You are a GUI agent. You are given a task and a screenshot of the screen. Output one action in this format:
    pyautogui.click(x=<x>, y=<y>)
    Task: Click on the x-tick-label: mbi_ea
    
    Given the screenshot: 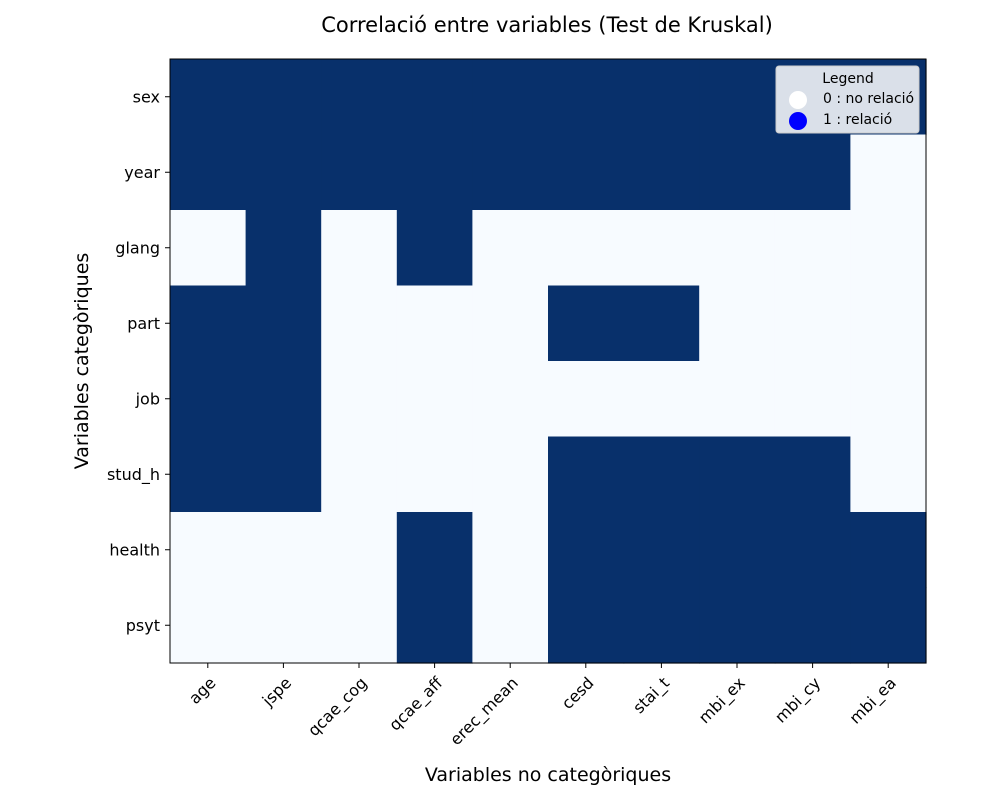 What is the action you would take?
    pyautogui.click(x=873, y=700)
    